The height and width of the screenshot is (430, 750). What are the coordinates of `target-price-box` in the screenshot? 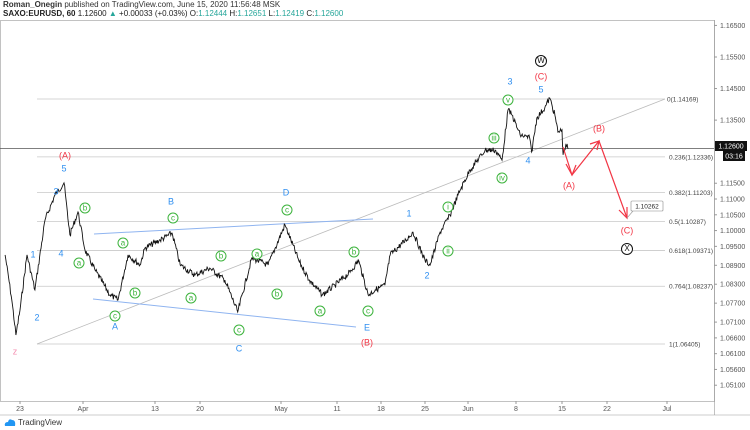 It's located at (647, 206).